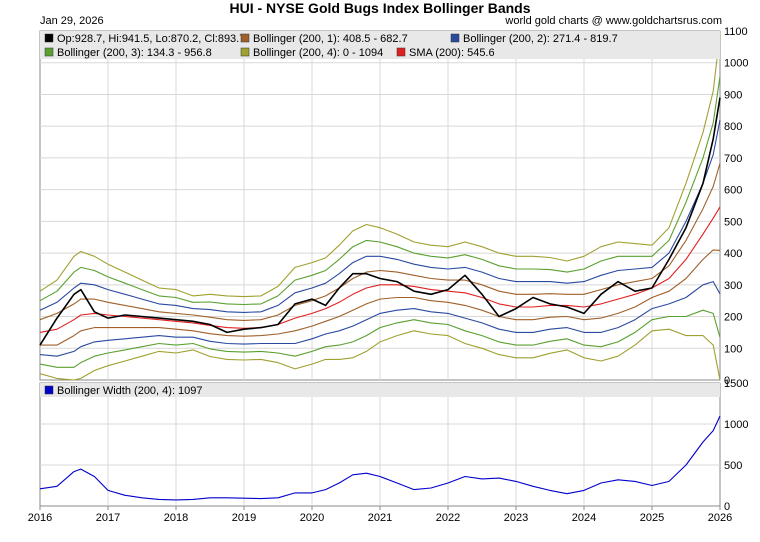 This screenshot has width=760, height=542. Describe the element at coordinates (720, 518) in the screenshot. I see `xtick-2026: 2026` at that location.